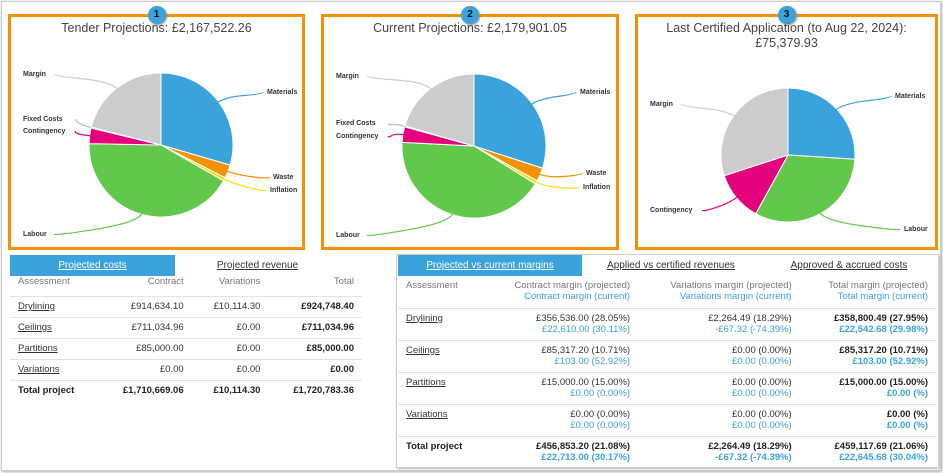  I want to click on projected-value: £2,264.49 (18.29%), so click(750, 446).